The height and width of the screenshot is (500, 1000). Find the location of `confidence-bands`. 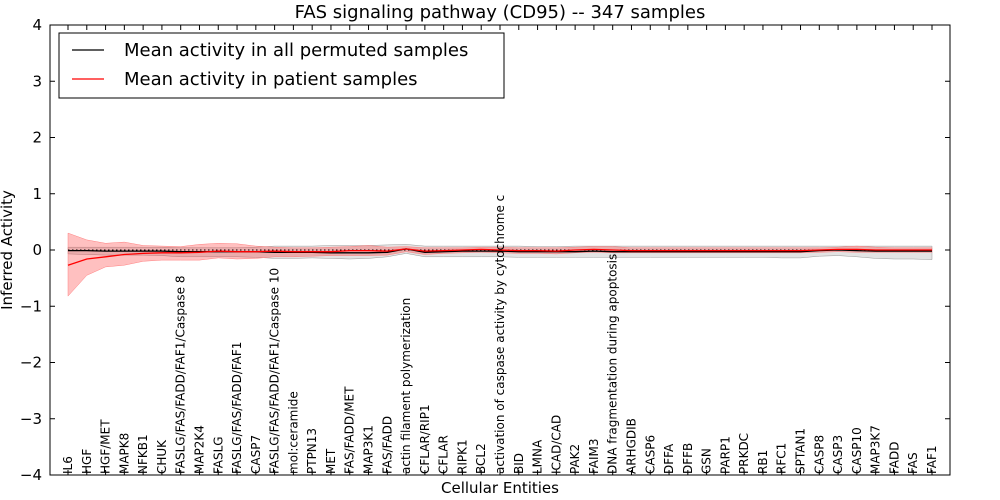

confidence-bands is located at coordinates (500, 264).